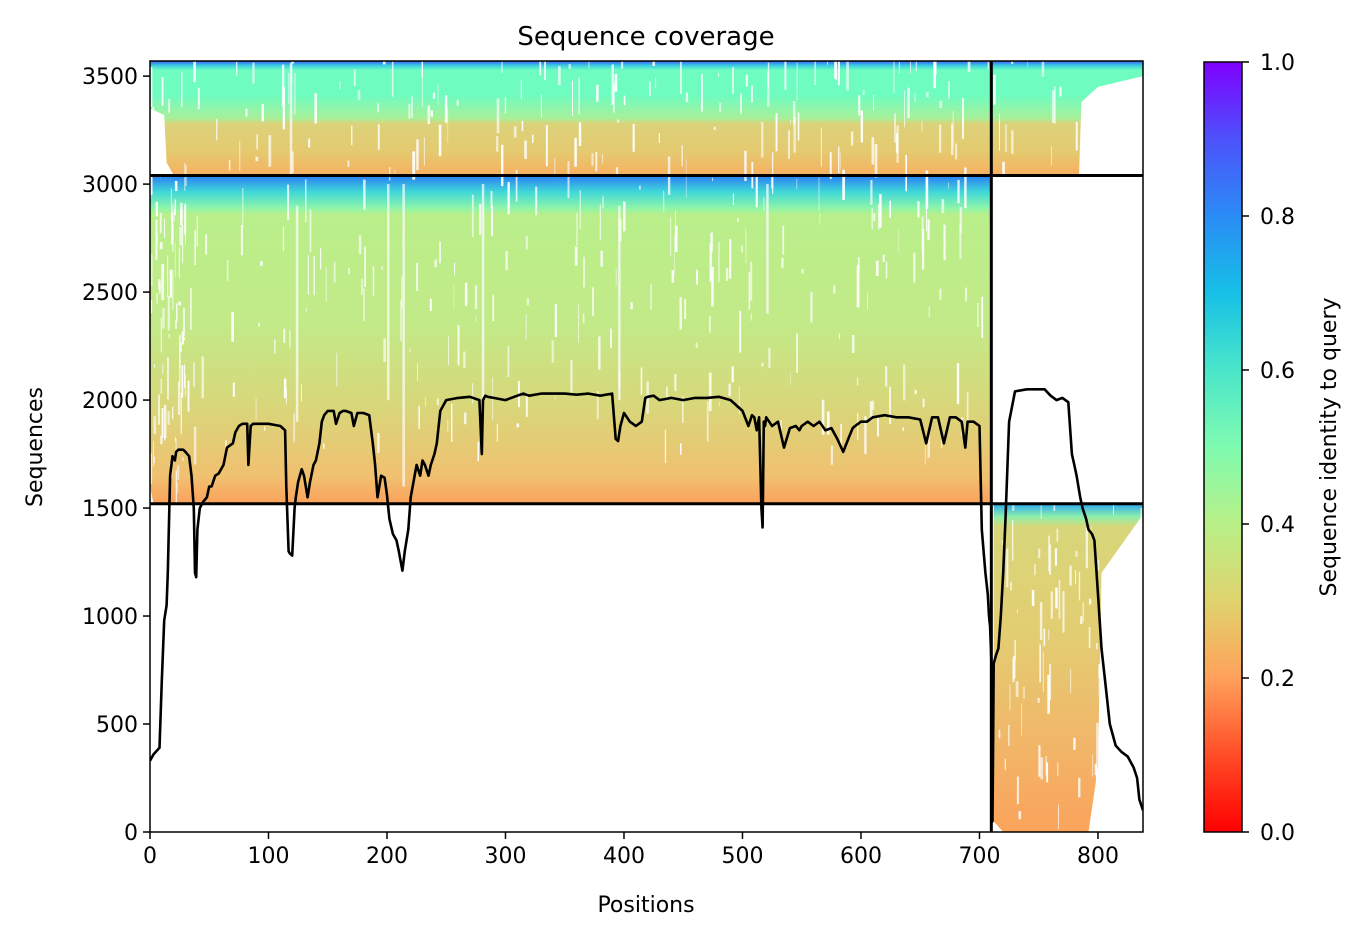 This screenshot has width=1364, height=939. Describe the element at coordinates (767, 249) in the screenshot. I see `gap-column` at that location.